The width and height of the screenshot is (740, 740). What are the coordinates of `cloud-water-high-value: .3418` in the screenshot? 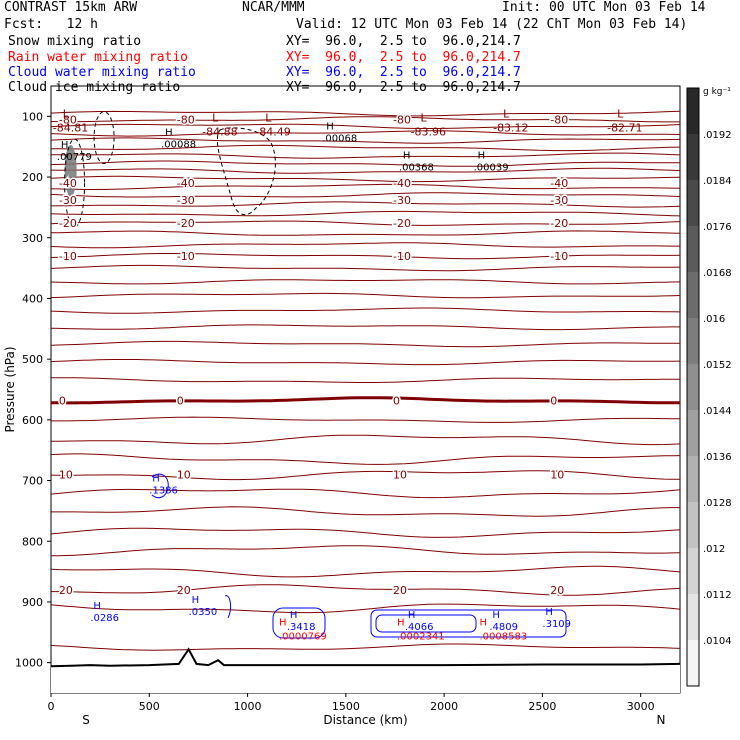 It's located at (301, 627).